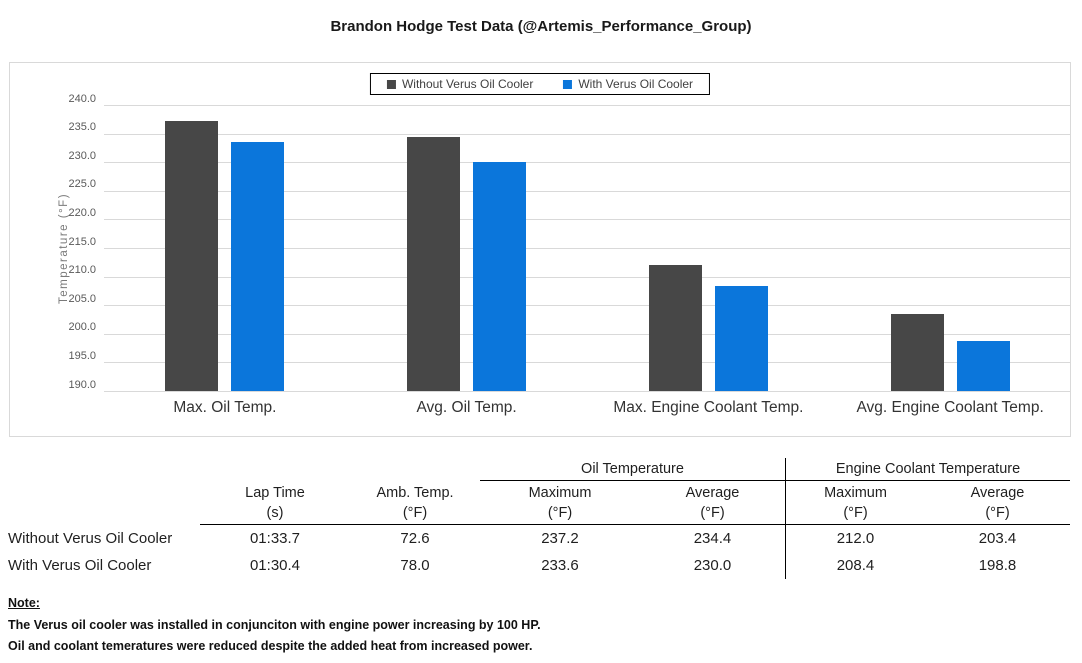  Describe the element at coordinates (82, 127) in the screenshot. I see `y-tick-label: 235.0` at that location.